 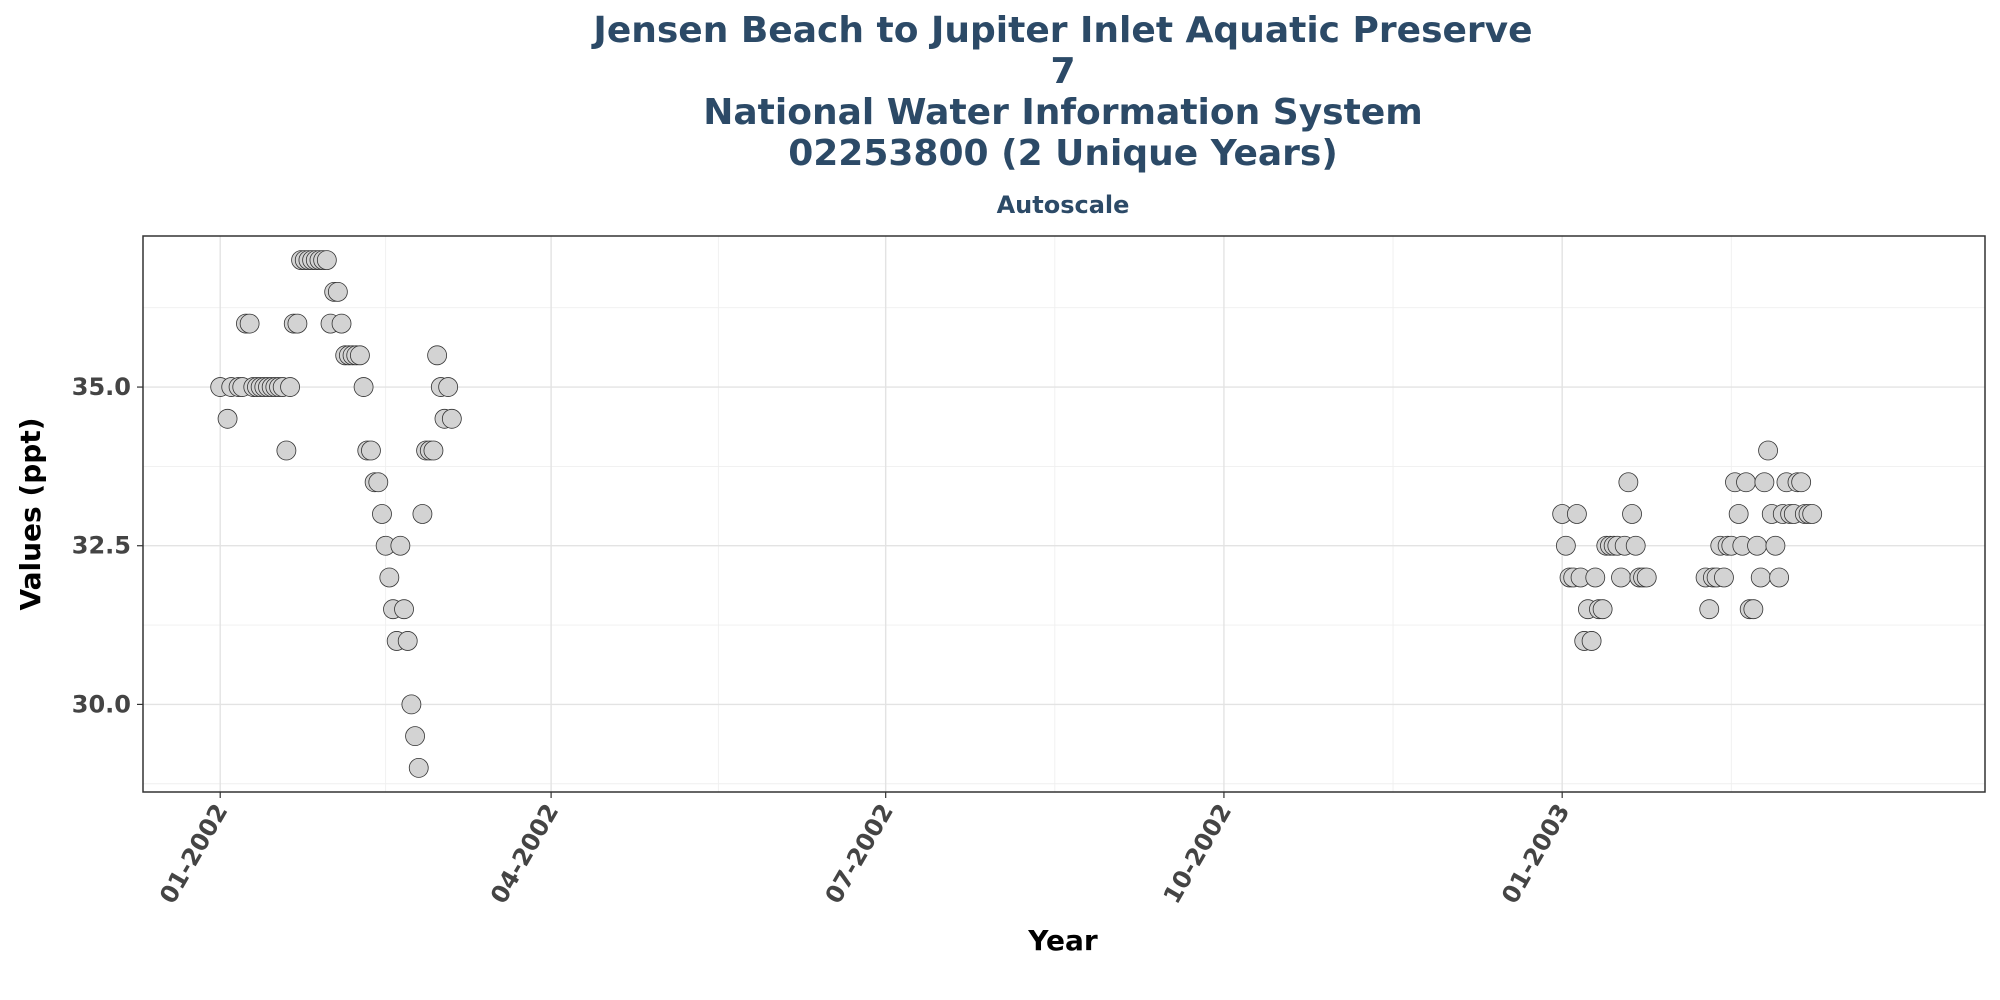 I want to click on y-tick-label: 35.0, so click(x=101, y=387).